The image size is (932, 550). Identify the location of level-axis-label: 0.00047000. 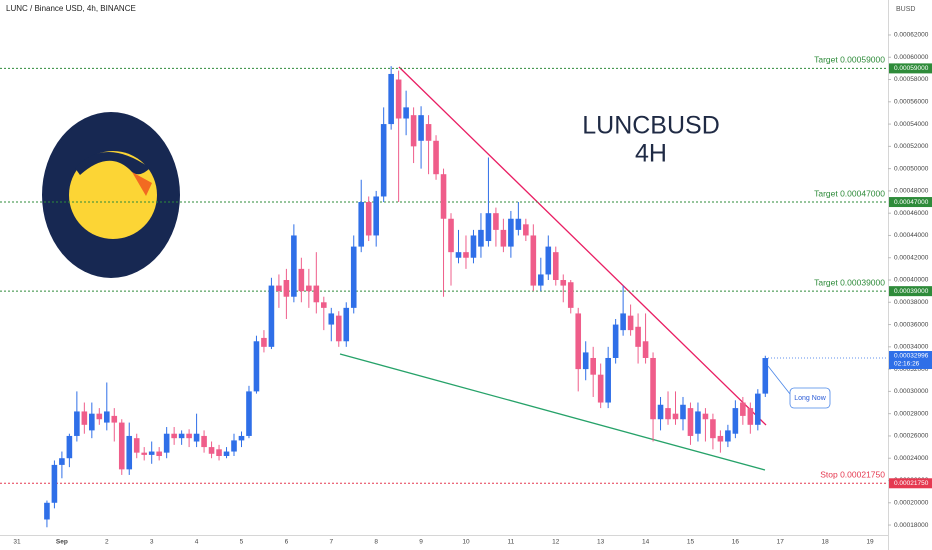
(911, 202).